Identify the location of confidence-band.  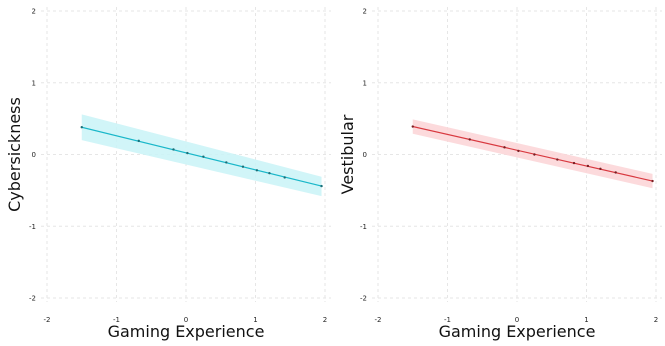
(201, 155).